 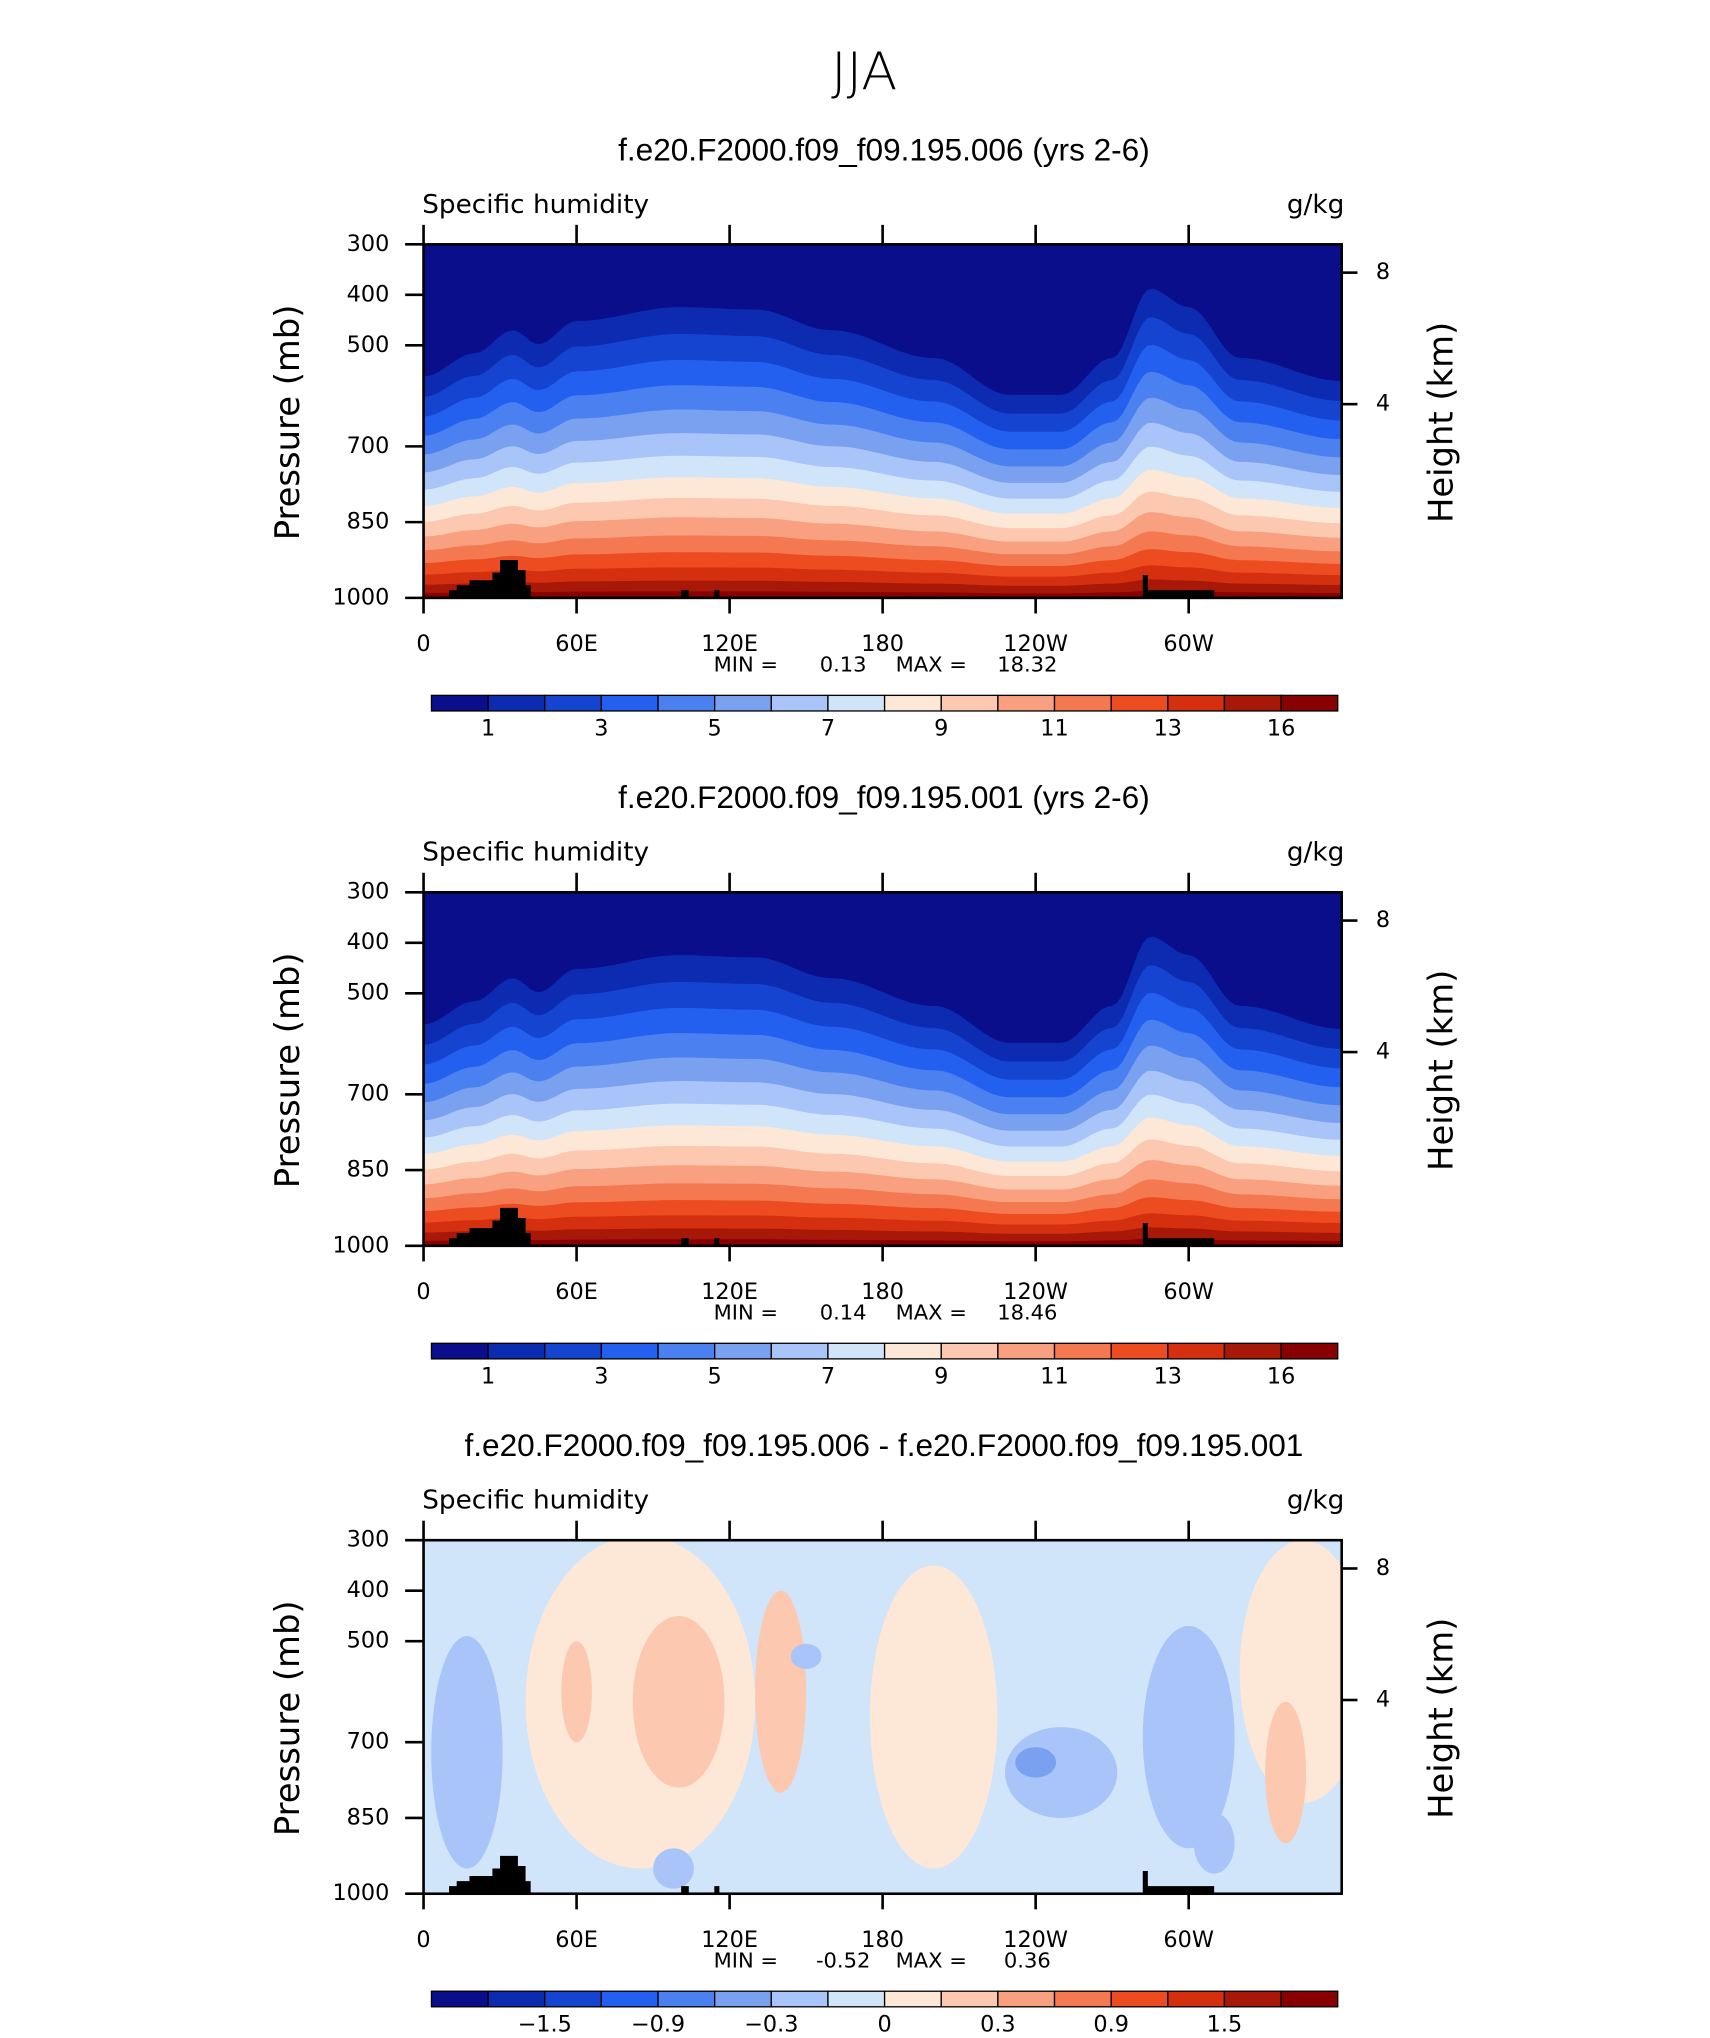 What do you see at coordinates (658, 2025) in the screenshot?
I see `colorbar-label: −0.9` at bounding box center [658, 2025].